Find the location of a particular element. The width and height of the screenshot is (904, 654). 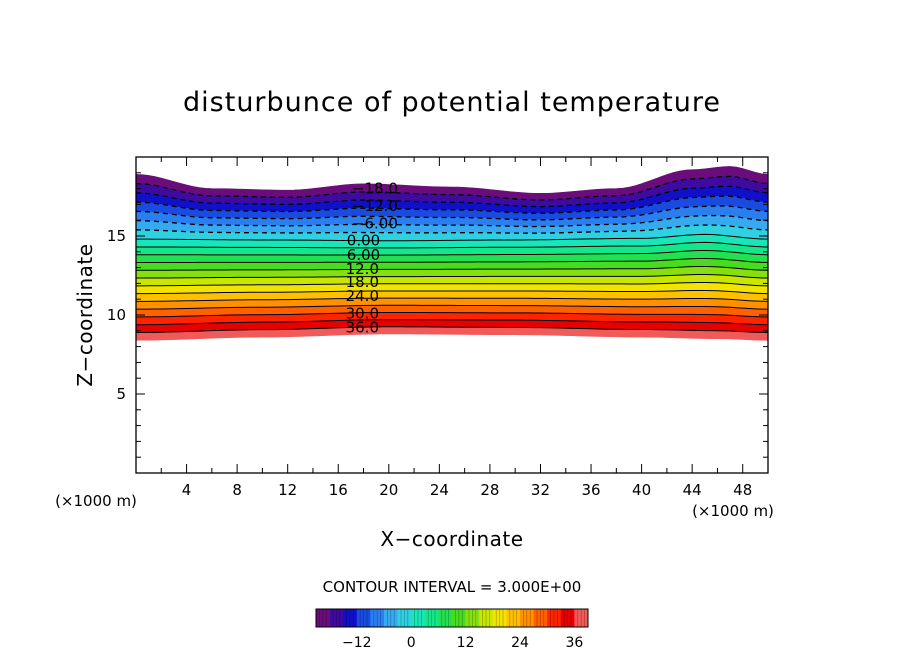

colorbar-frame is located at coordinates (452, 618).